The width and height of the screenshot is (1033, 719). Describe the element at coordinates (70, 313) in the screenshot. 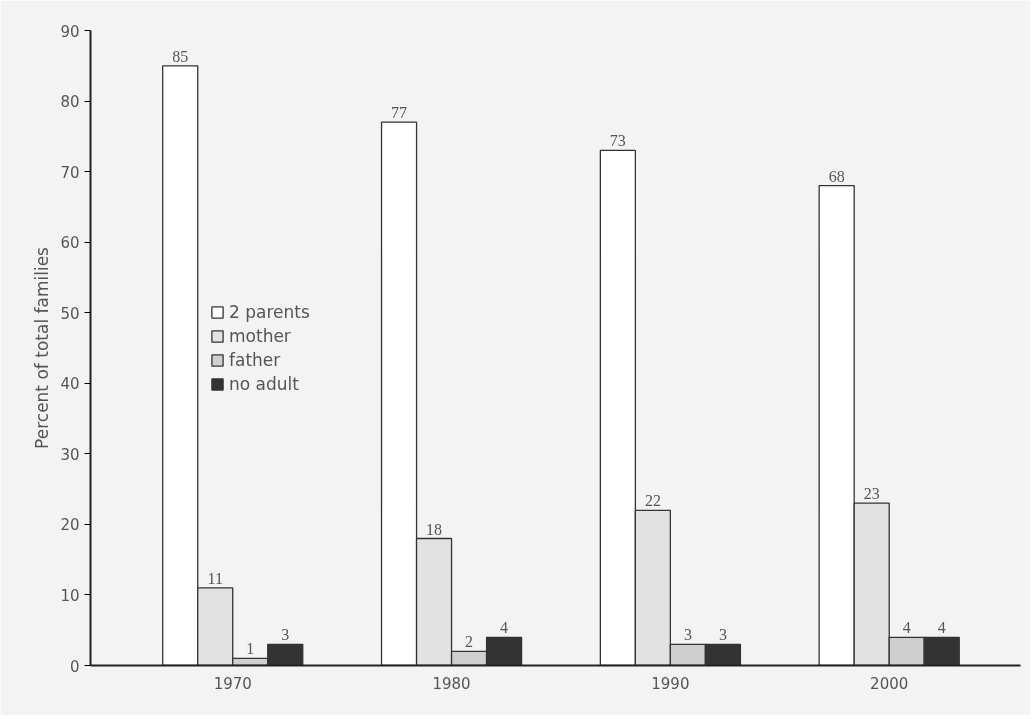

I see `y-tick-label: 50` at that location.